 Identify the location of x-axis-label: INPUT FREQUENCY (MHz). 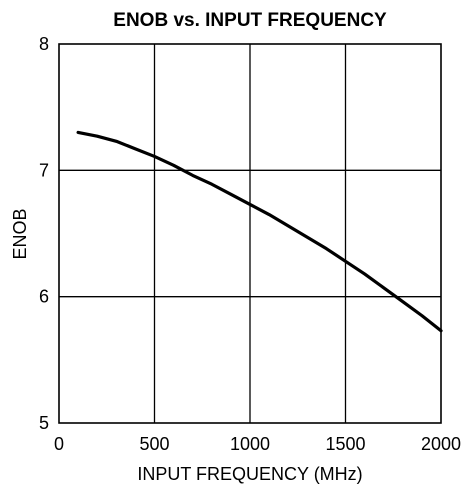
(249, 474).